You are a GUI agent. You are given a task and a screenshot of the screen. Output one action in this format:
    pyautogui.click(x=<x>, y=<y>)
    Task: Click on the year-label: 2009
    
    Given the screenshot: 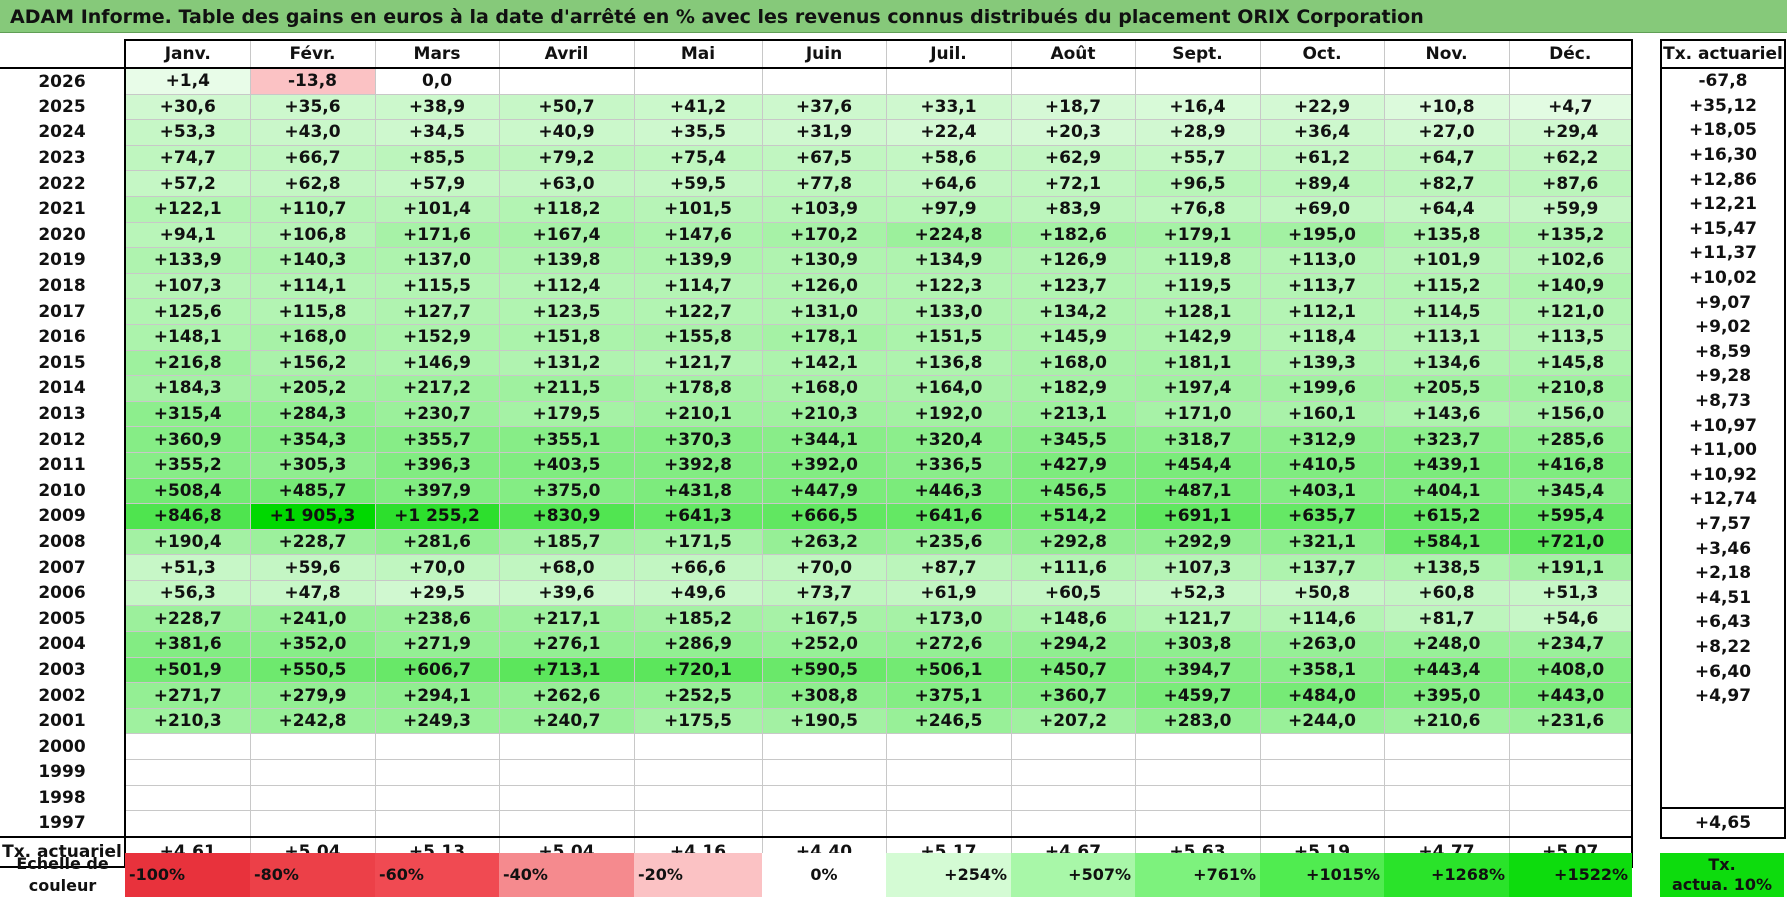 What is the action you would take?
    pyautogui.click(x=62, y=516)
    